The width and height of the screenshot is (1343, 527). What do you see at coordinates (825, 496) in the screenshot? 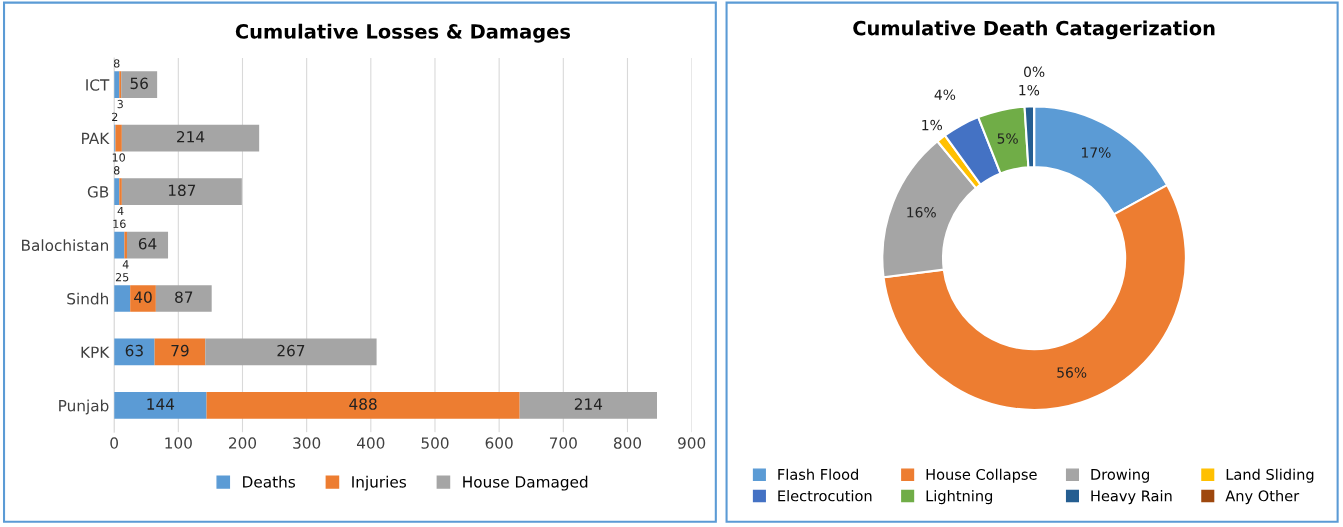
I see `legend-label: Electrocution` at bounding box center [825, 496].